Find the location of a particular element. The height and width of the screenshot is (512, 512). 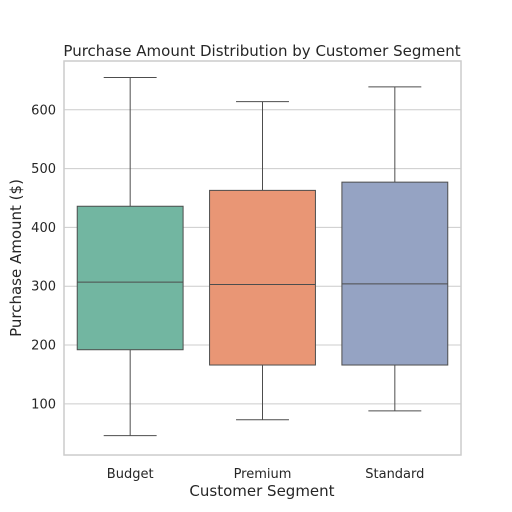

y-tick-label: 400 is located at coordinates (43, 228).